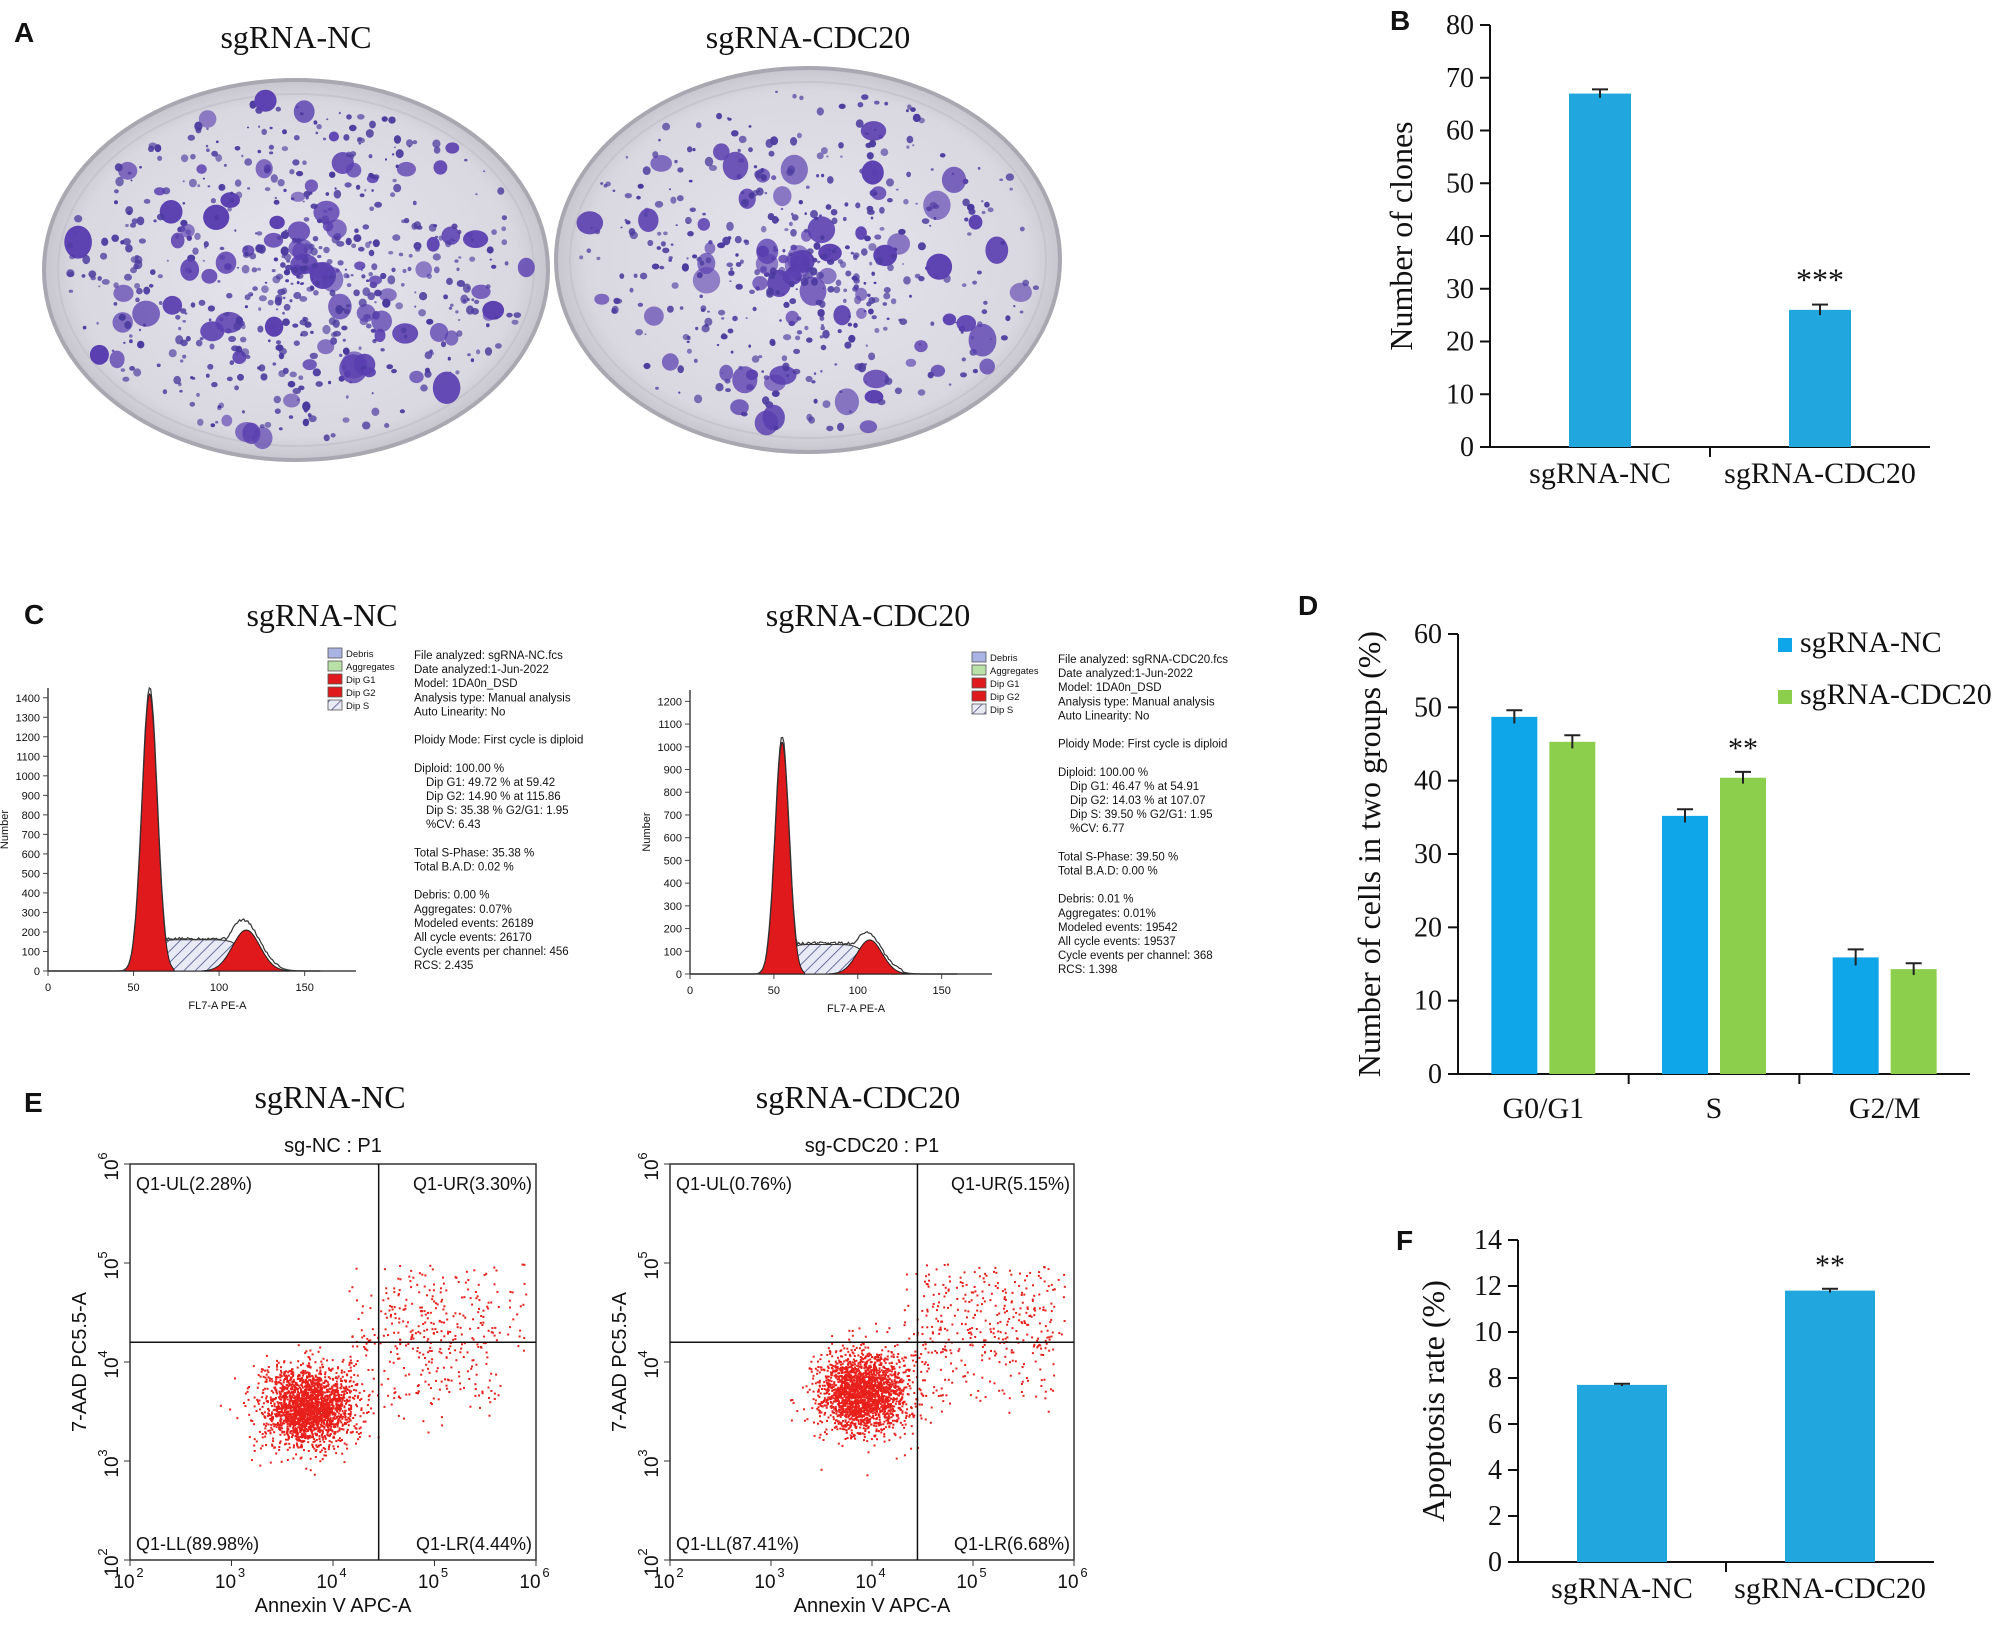  I want to click on y-tick-exponent: 6, so click(102, 1155).